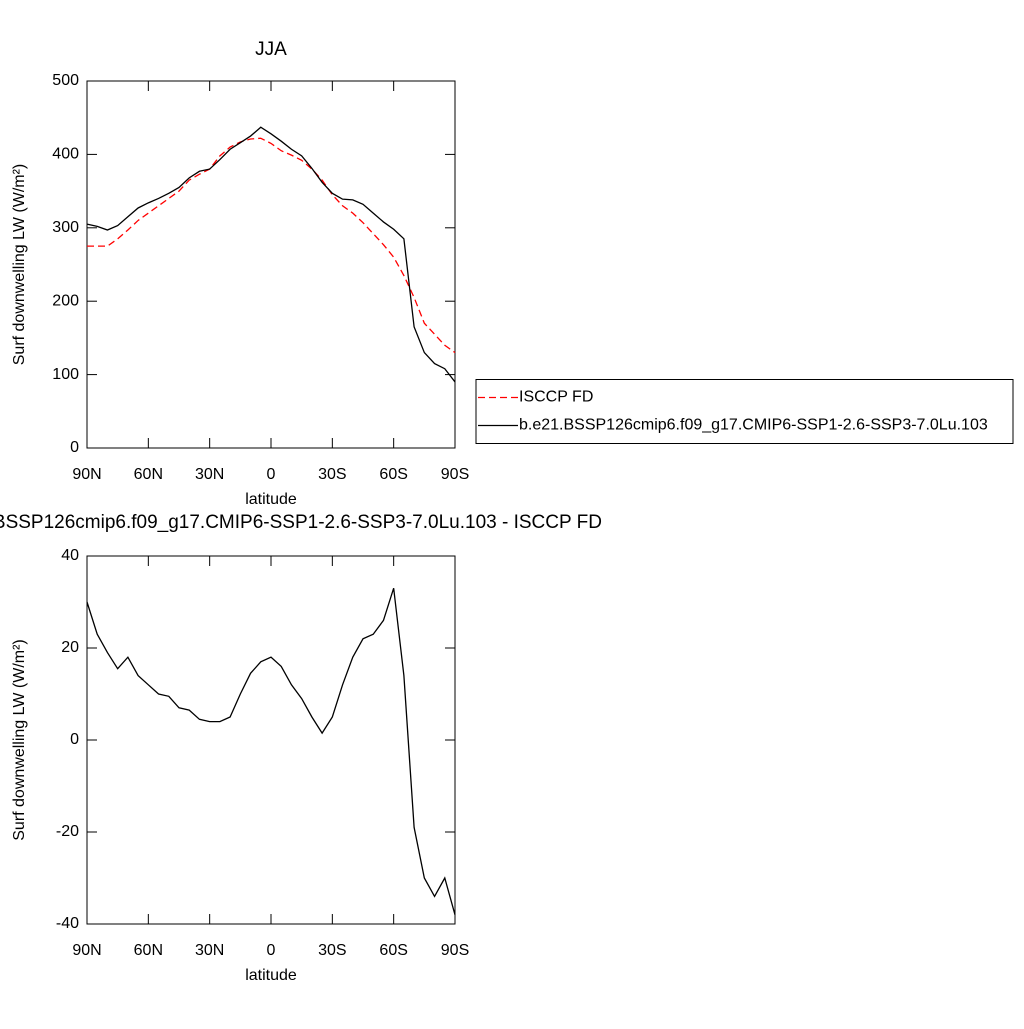 Image resolution: width=1024 pixels, height=1029 pixels. Describe the element at coordinates (556, 397) in the screenshot. I see `legend-label: ISCCP FD` at that location.